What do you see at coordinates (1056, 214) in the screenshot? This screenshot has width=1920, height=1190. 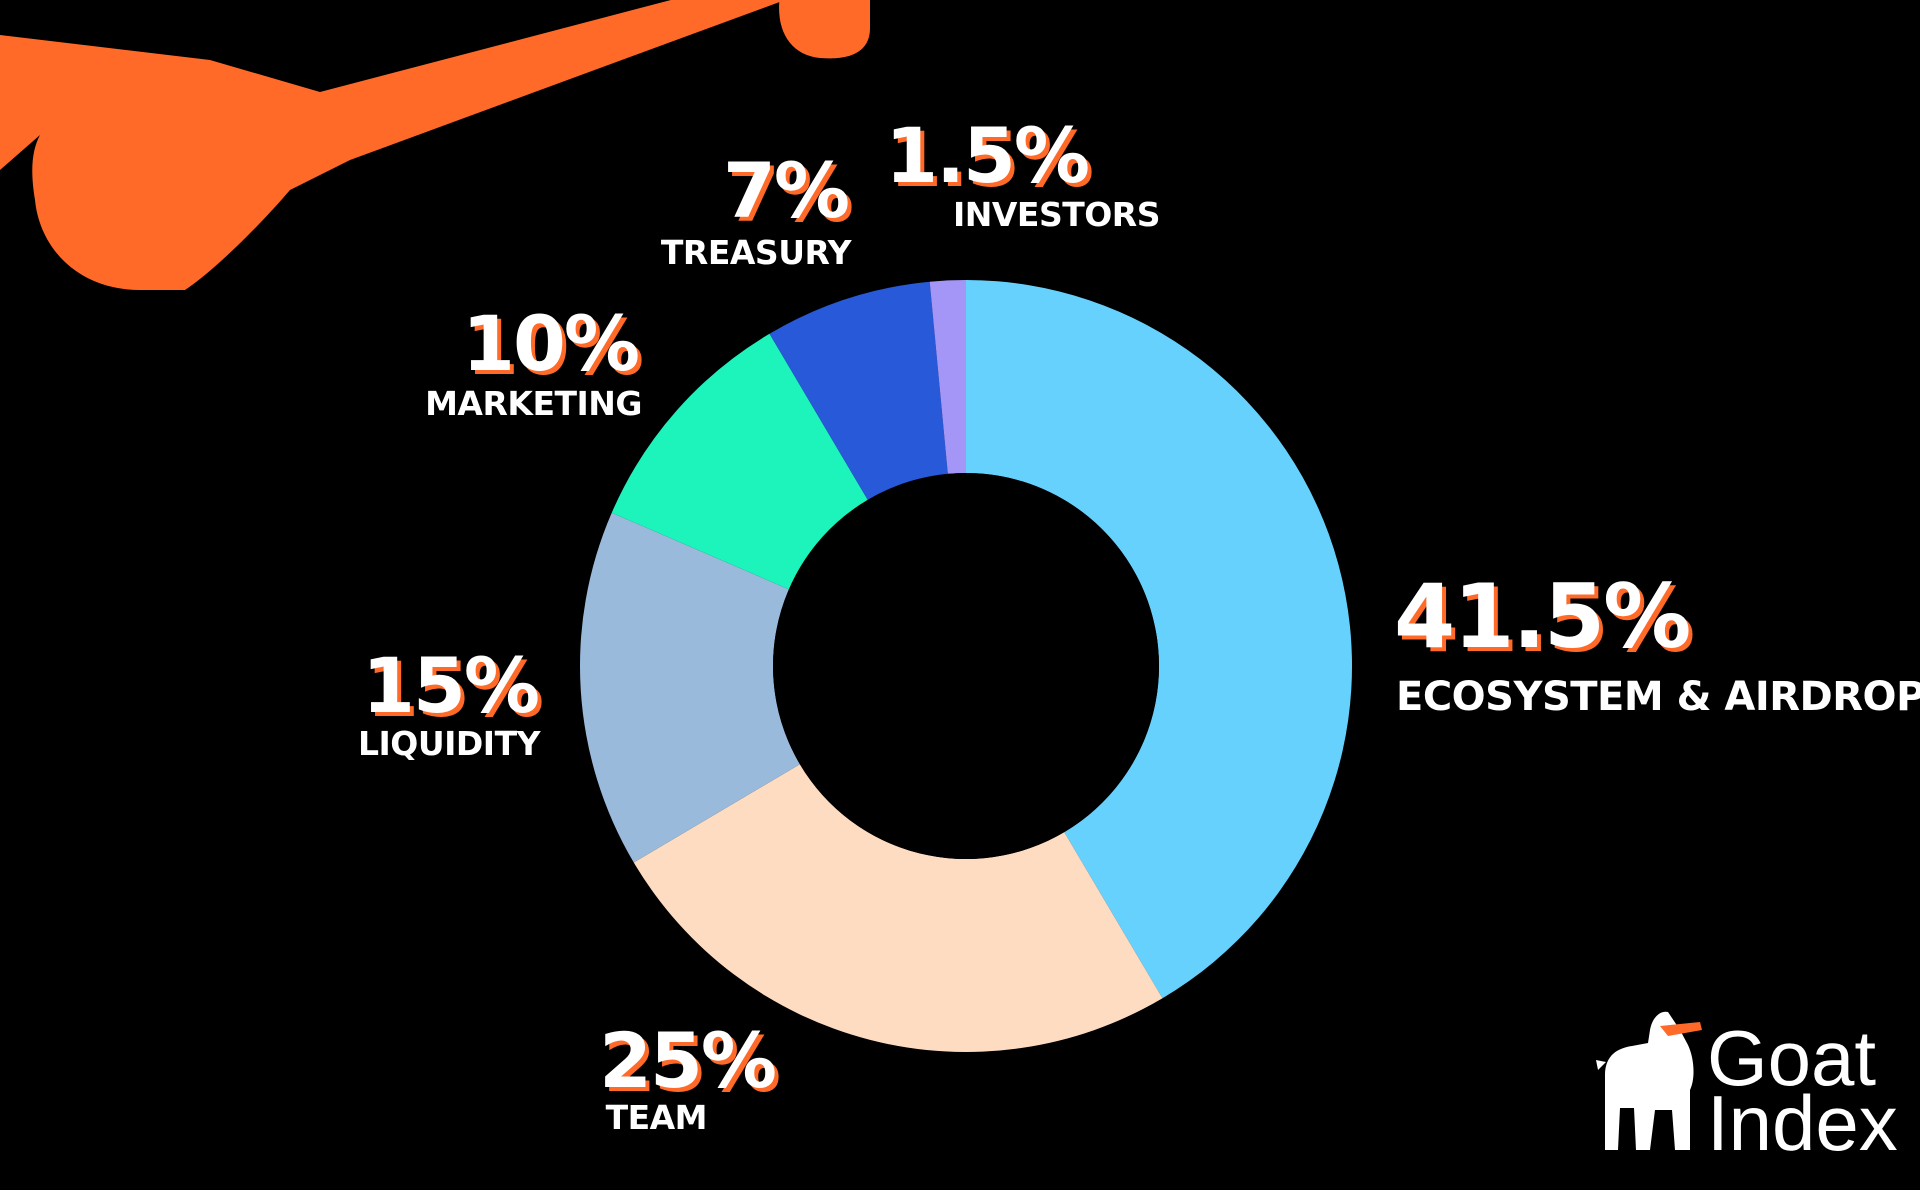 I see `slice-name: INVESTORS` at bounding box center [1056, 214].